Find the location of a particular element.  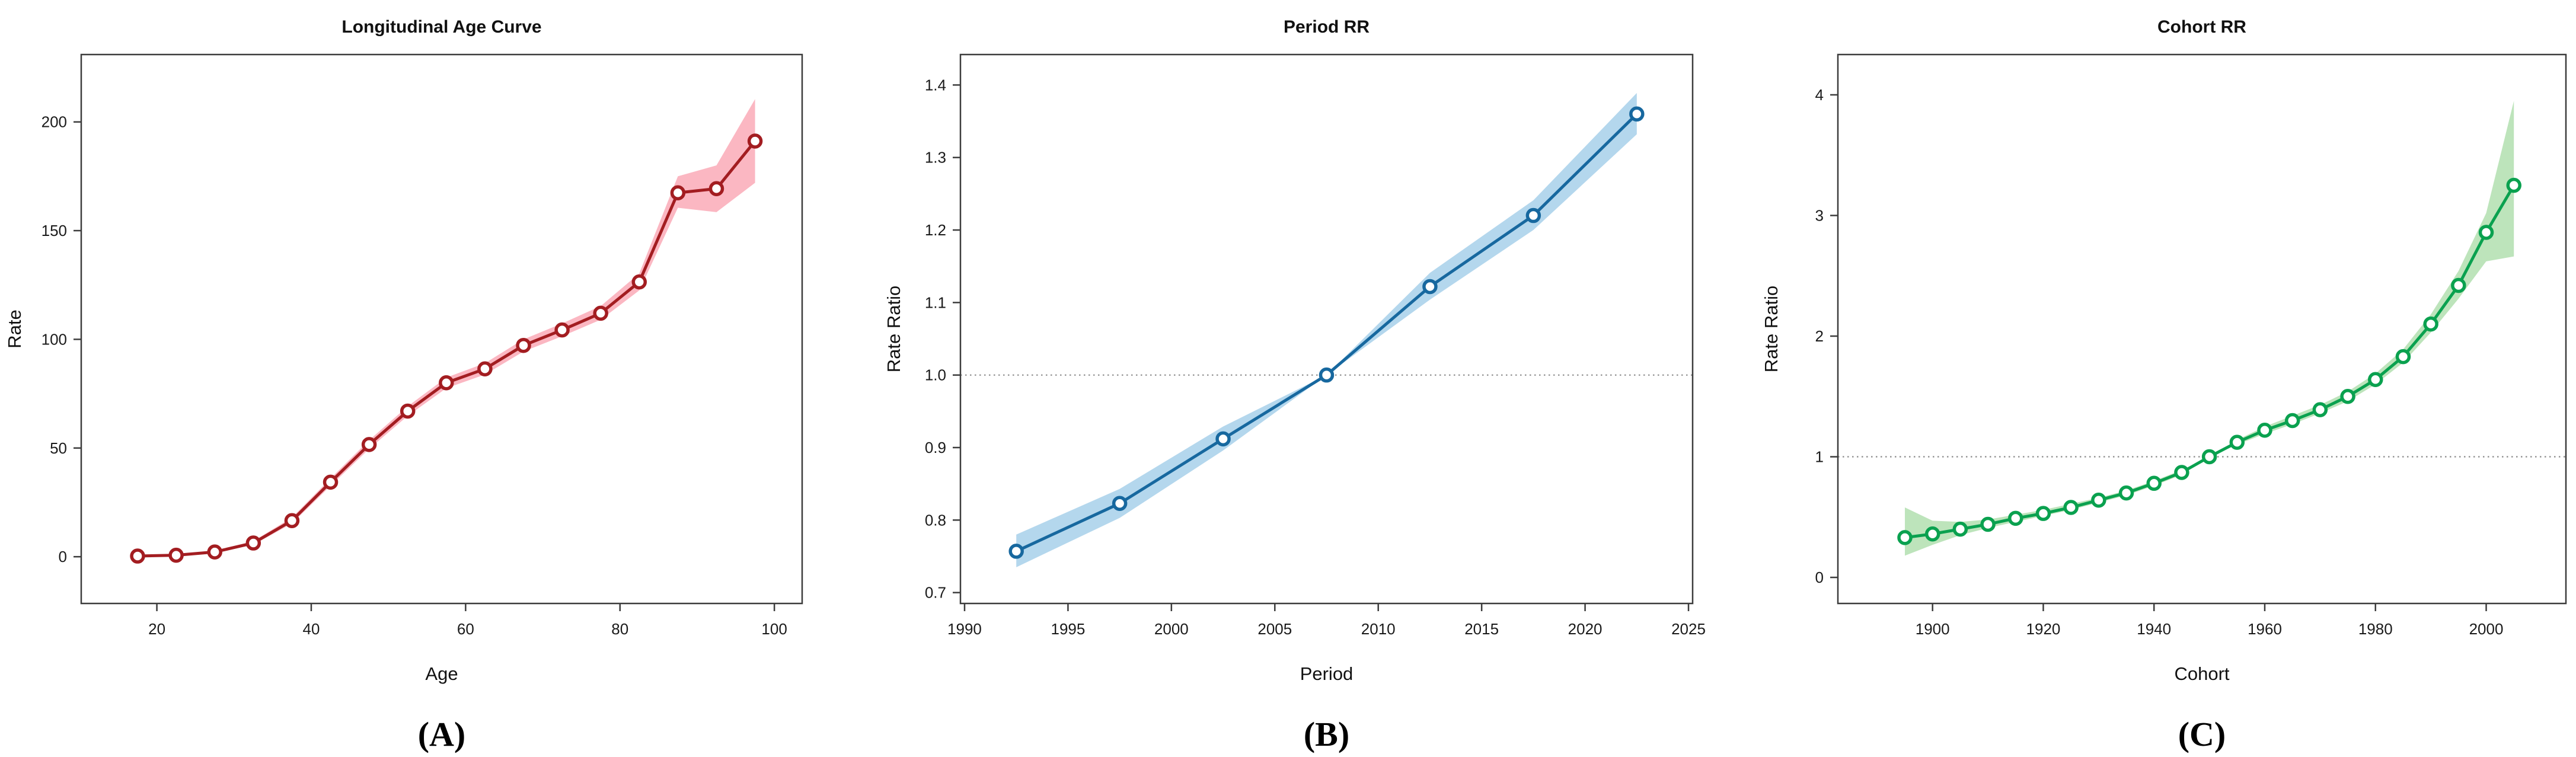

x-tick-label: 20 is located at coordinates (156, 629).